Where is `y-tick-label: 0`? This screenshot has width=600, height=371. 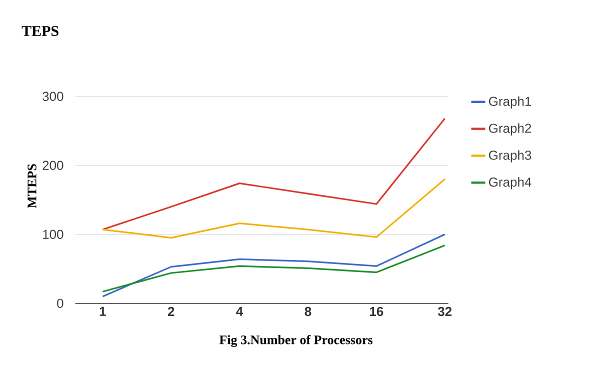
y-tick-label: 0 is located at coordinates (60, 303).